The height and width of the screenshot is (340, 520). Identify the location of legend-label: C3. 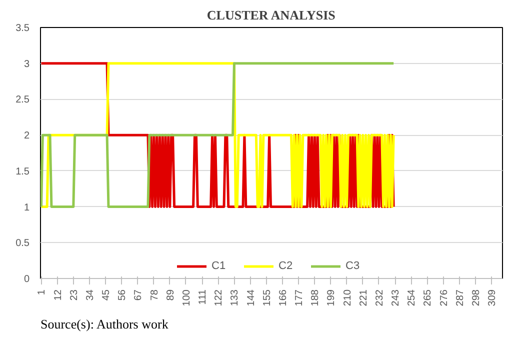
(353, 266).